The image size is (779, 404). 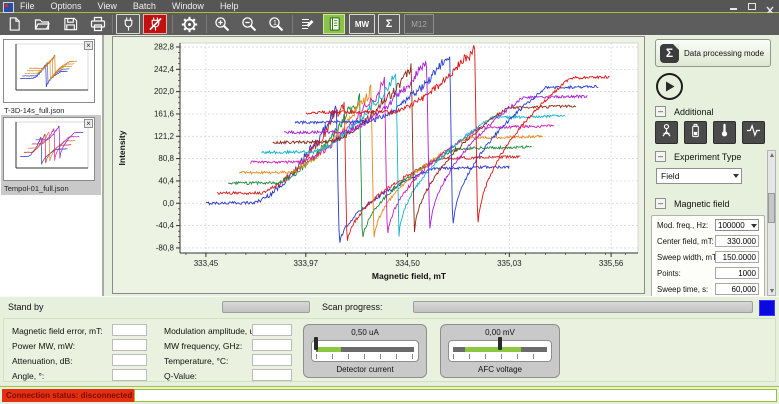 I want to click on gauge-fill, so click(x=329, y=349).